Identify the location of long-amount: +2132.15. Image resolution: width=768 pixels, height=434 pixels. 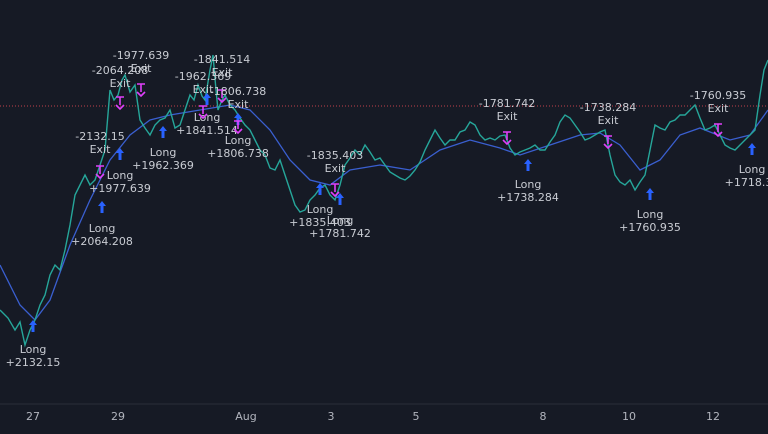
(33, 362).